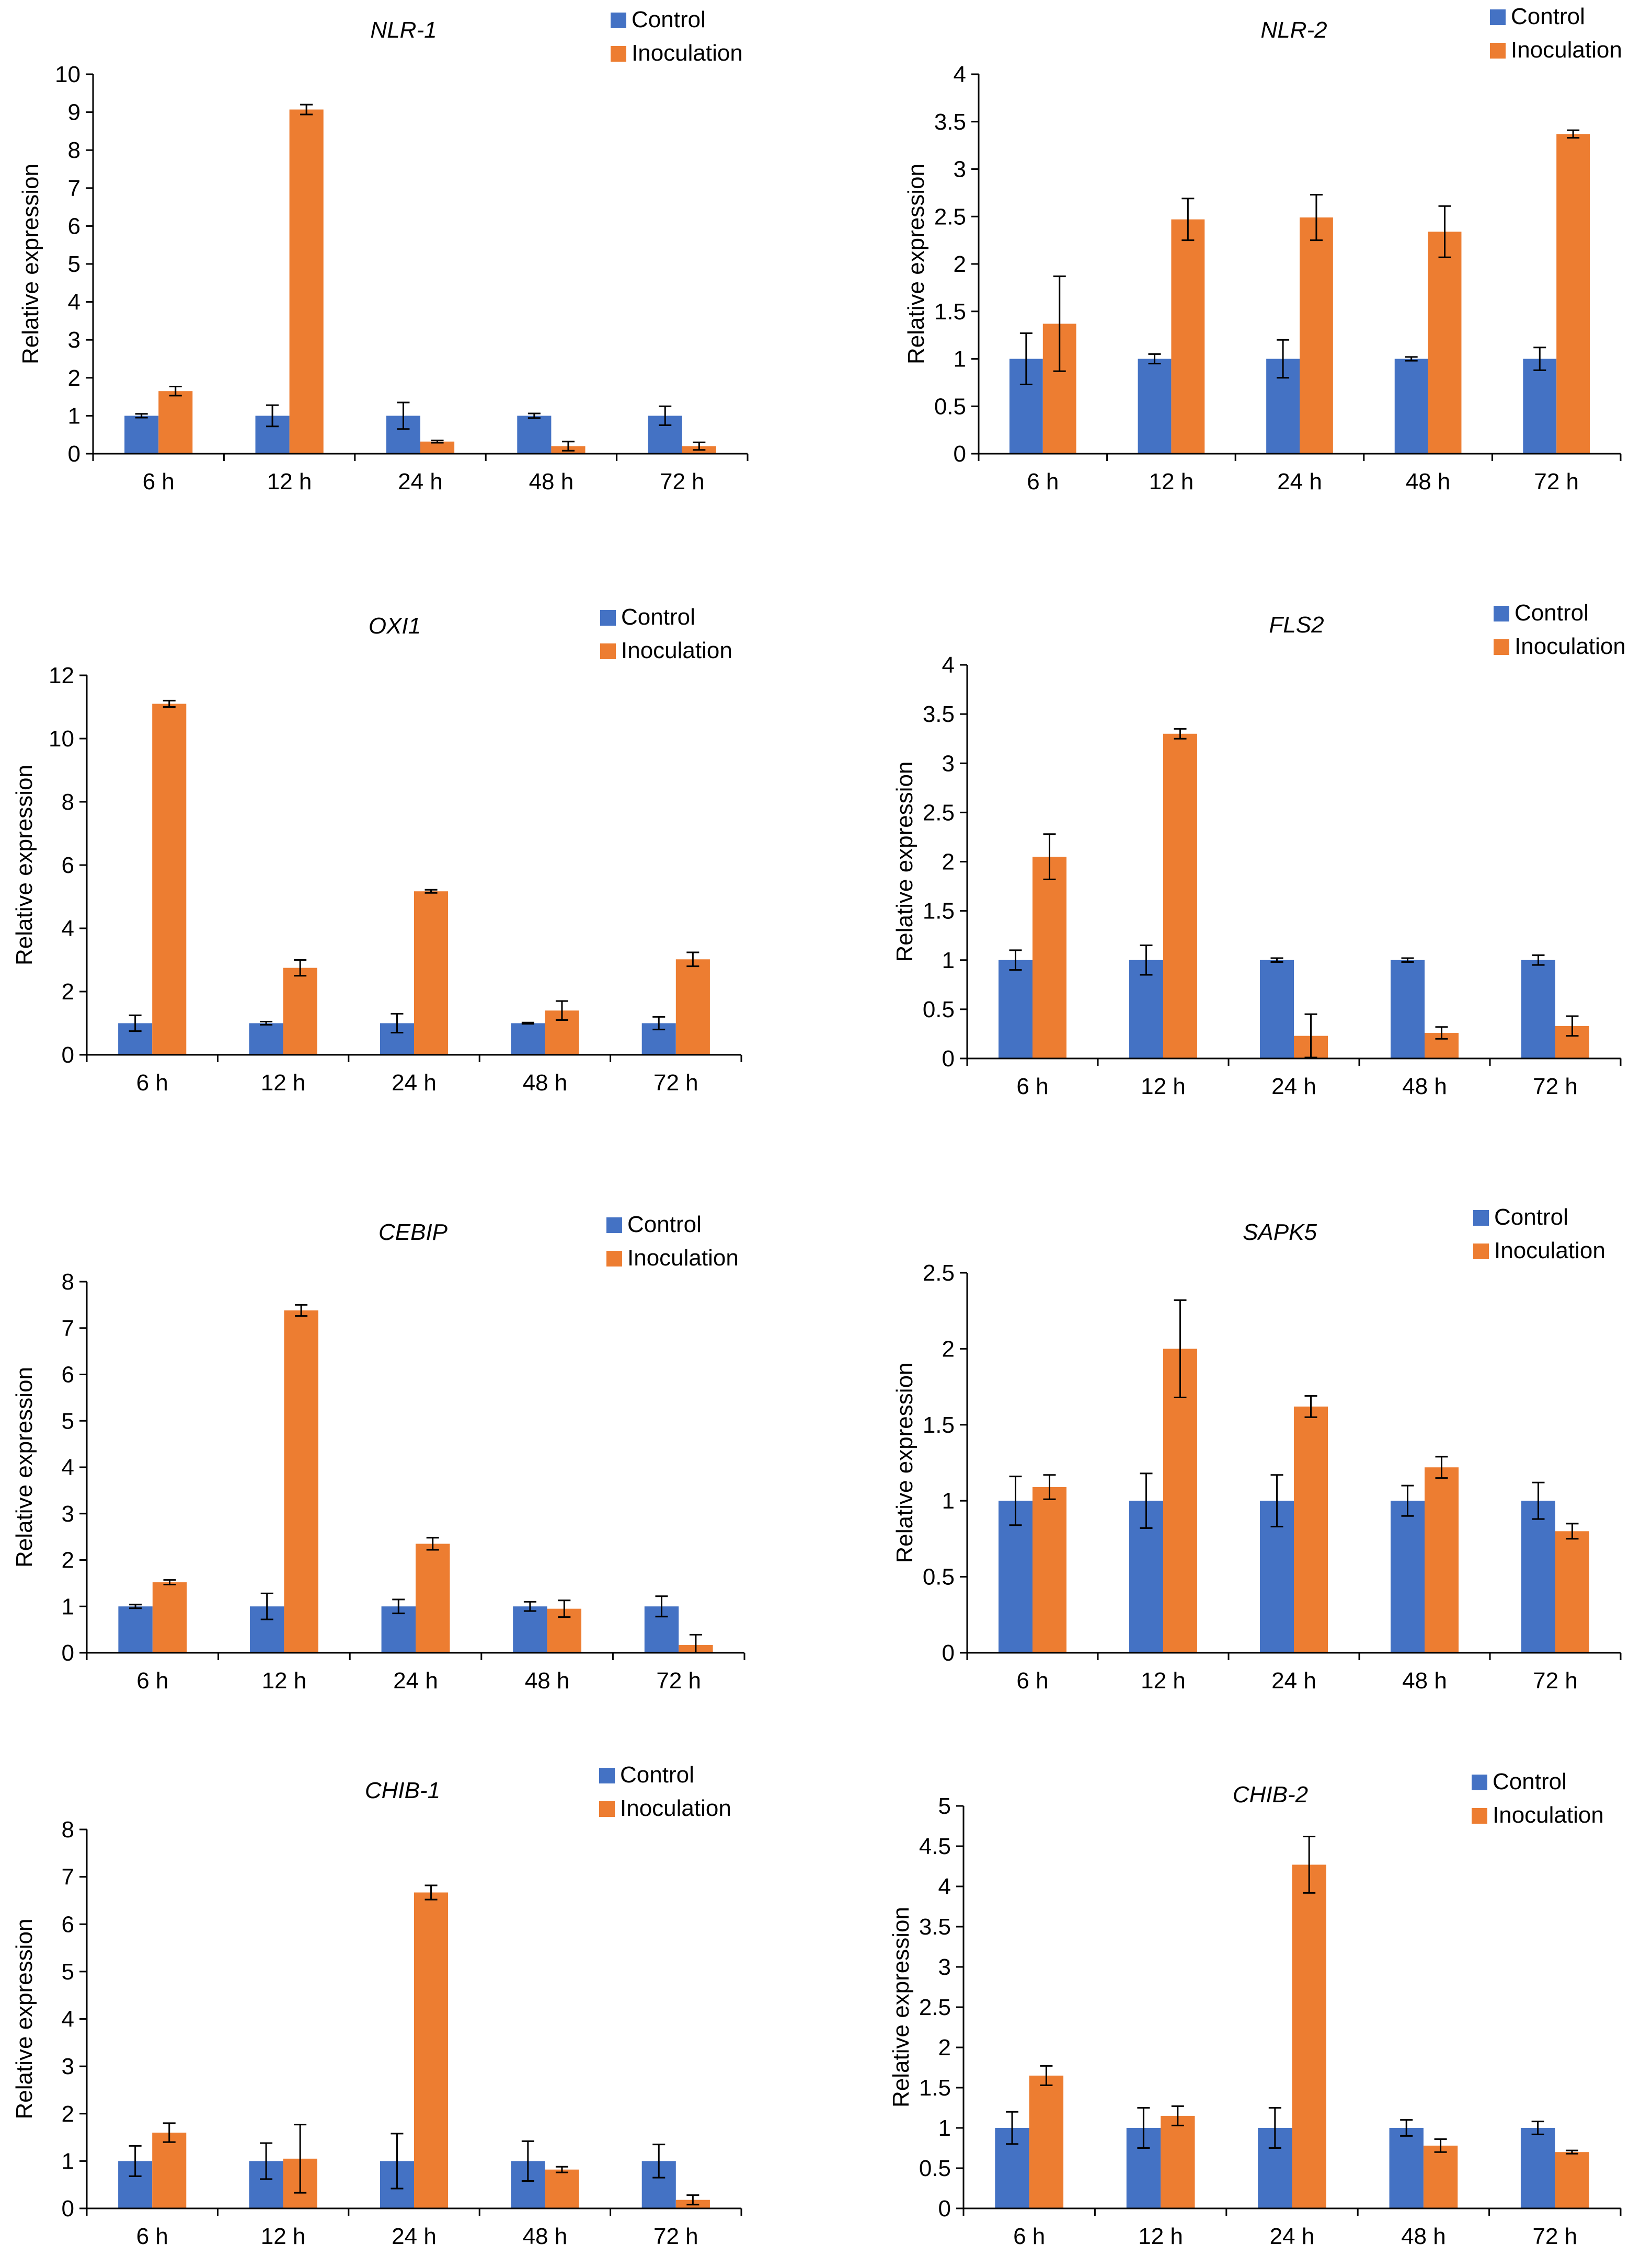 This screenshot has height=2268, width=1652. What do you see at coordinates (939, 714) in the screenshot?
I see `y-tick-label: 3.5` at bounding box center [939, 714].